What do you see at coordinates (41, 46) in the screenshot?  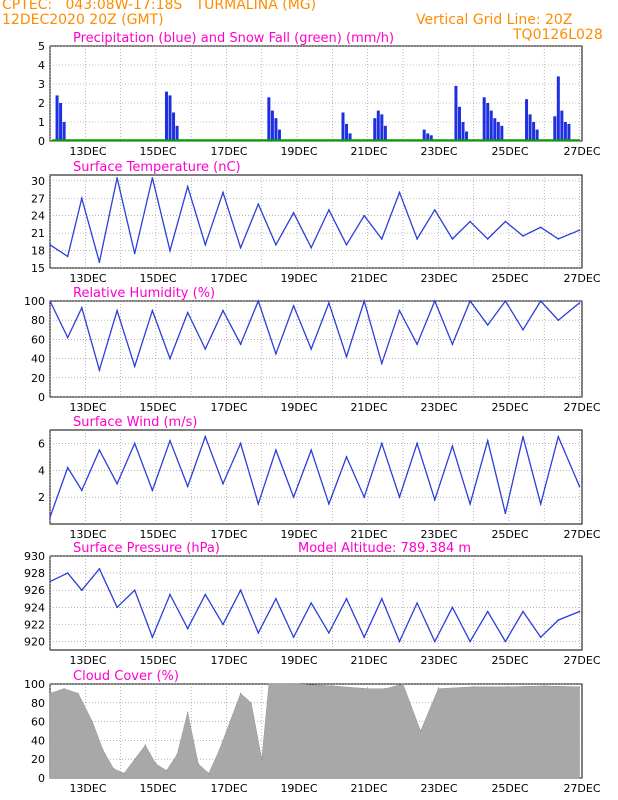 I see `y-tick-label: 5` at bounding box center [41, 46].